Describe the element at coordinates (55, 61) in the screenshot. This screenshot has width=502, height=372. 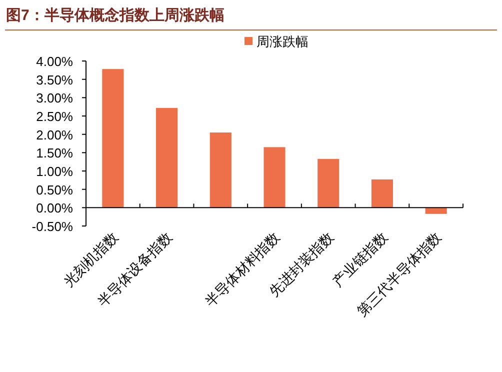
I see `y-tick-label: 4.00%` at that location.